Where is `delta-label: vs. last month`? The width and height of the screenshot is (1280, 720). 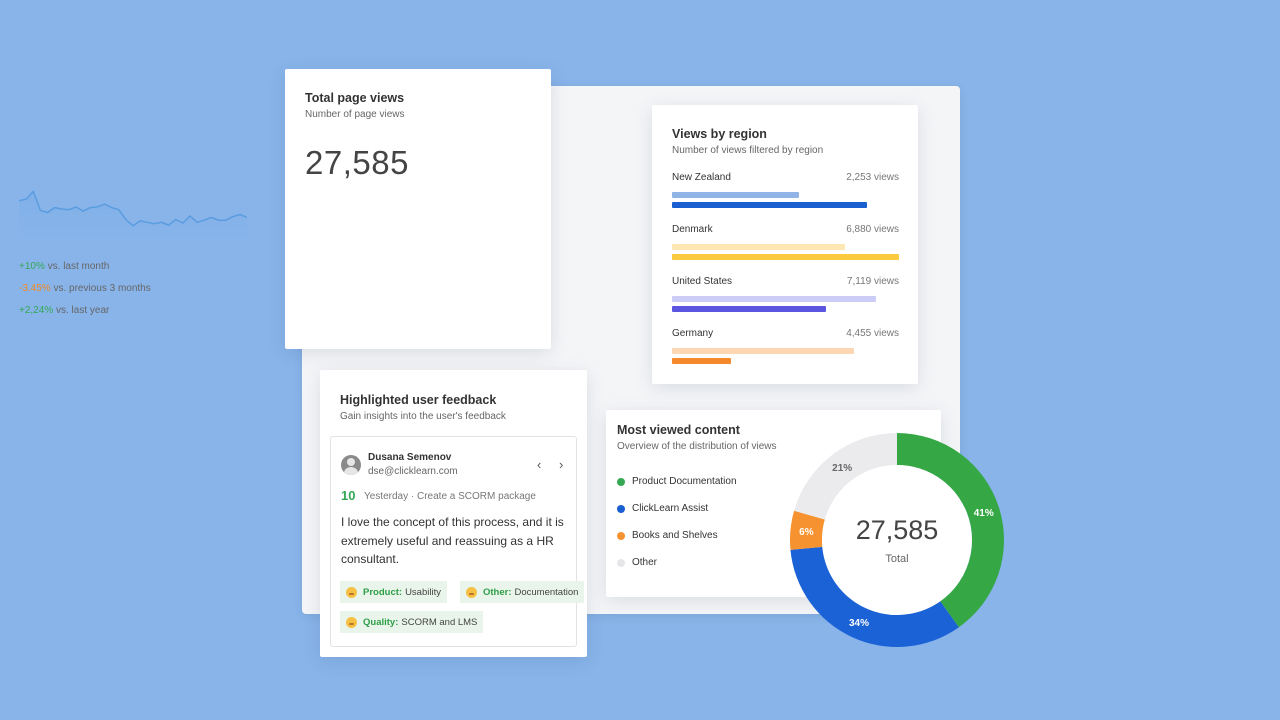
delta-label: vs. last month is located at coordinates (78, 266).